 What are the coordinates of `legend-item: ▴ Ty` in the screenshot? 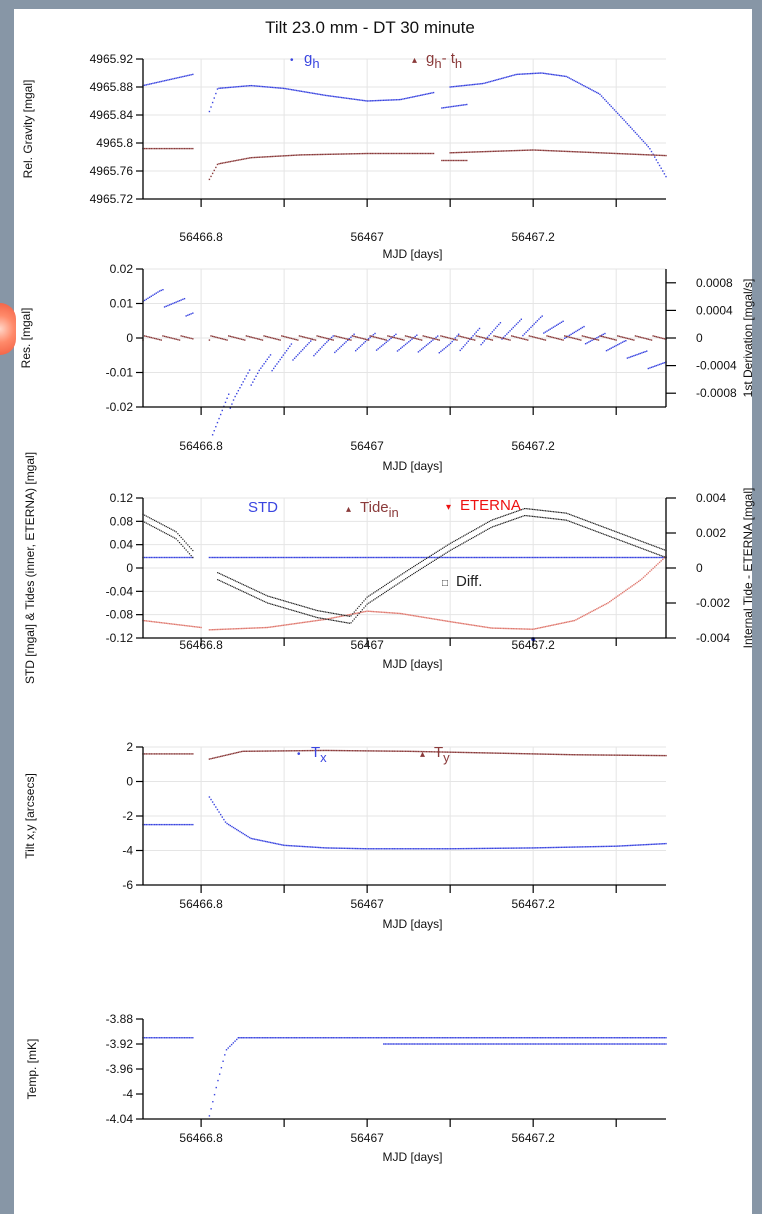 It's located at (435, 754).